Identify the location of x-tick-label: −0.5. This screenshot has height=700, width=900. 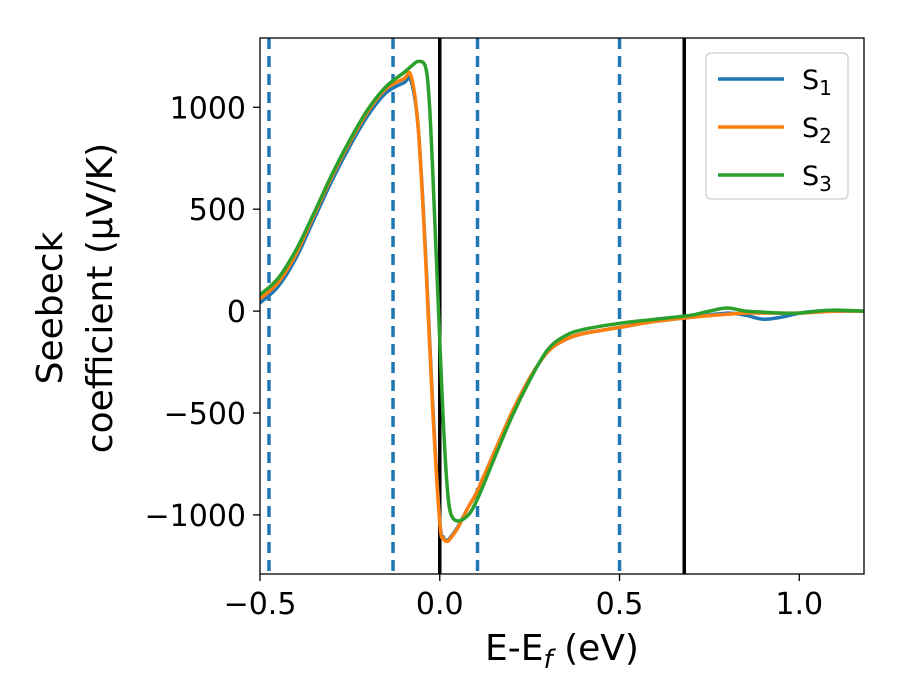
(260, 604).